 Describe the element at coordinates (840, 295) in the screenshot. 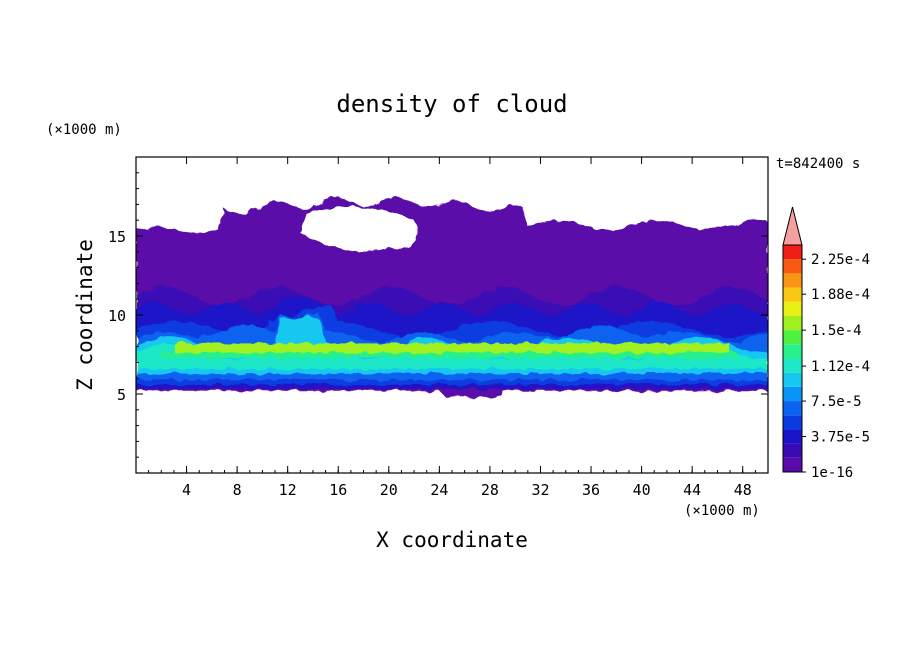

I see `colorbar-tick-label: 1.88e-4` at that location.